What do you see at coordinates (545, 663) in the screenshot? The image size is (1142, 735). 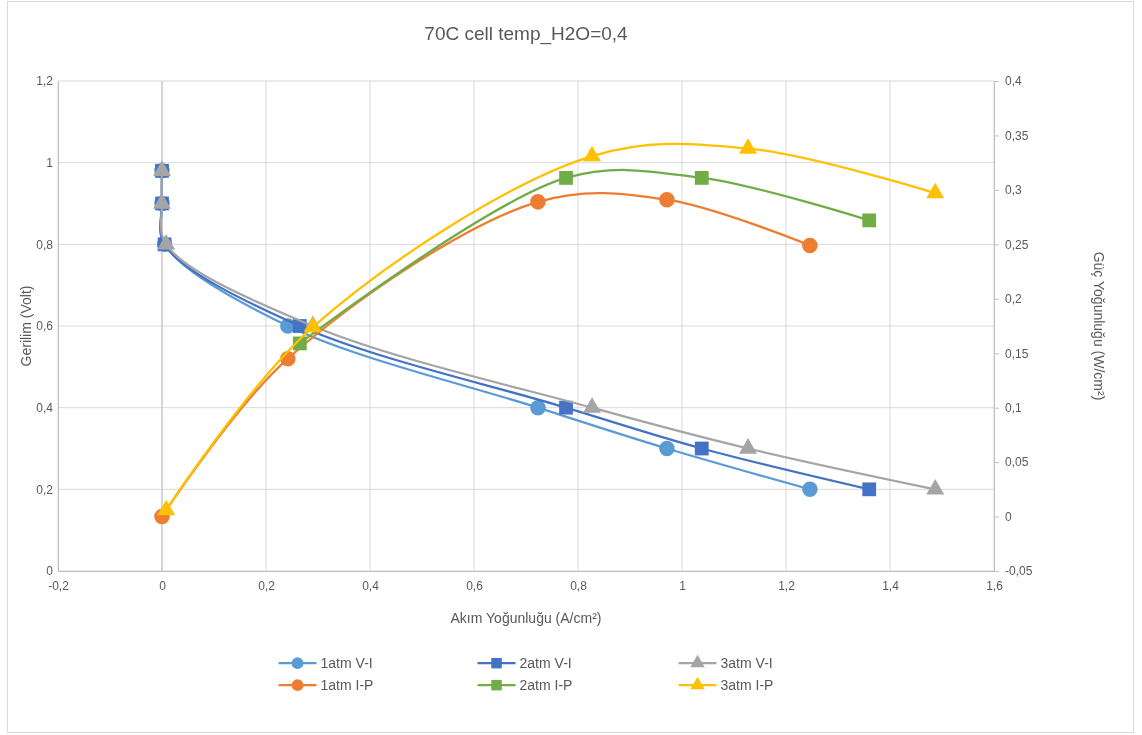 I see `legend-label: 2atm V-I` at bounding box center [545, 663].